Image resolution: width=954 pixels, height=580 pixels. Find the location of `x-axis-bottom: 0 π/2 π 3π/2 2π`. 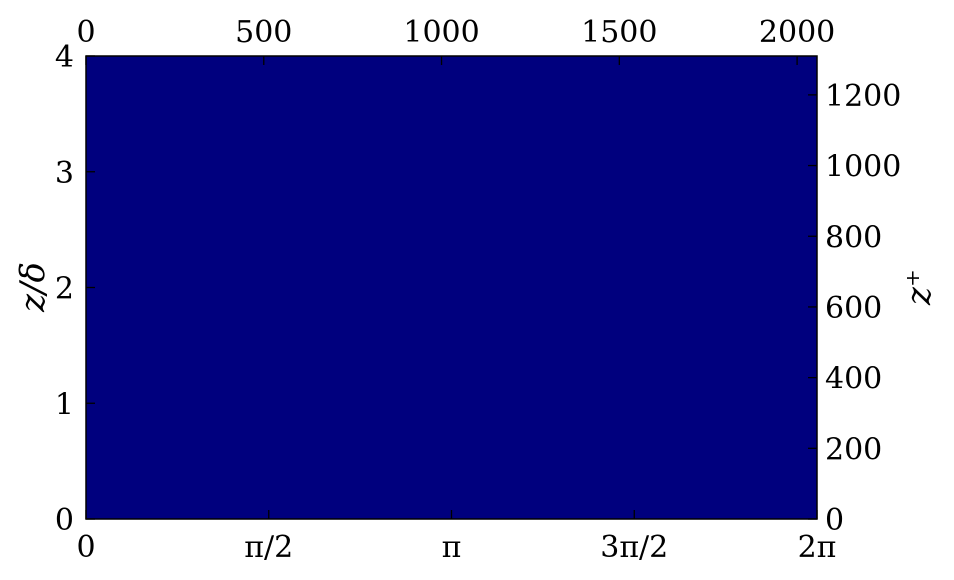

x-axis-bottom: 0 π/2 π 3π/2 2π is located at coordinates (456, 537).